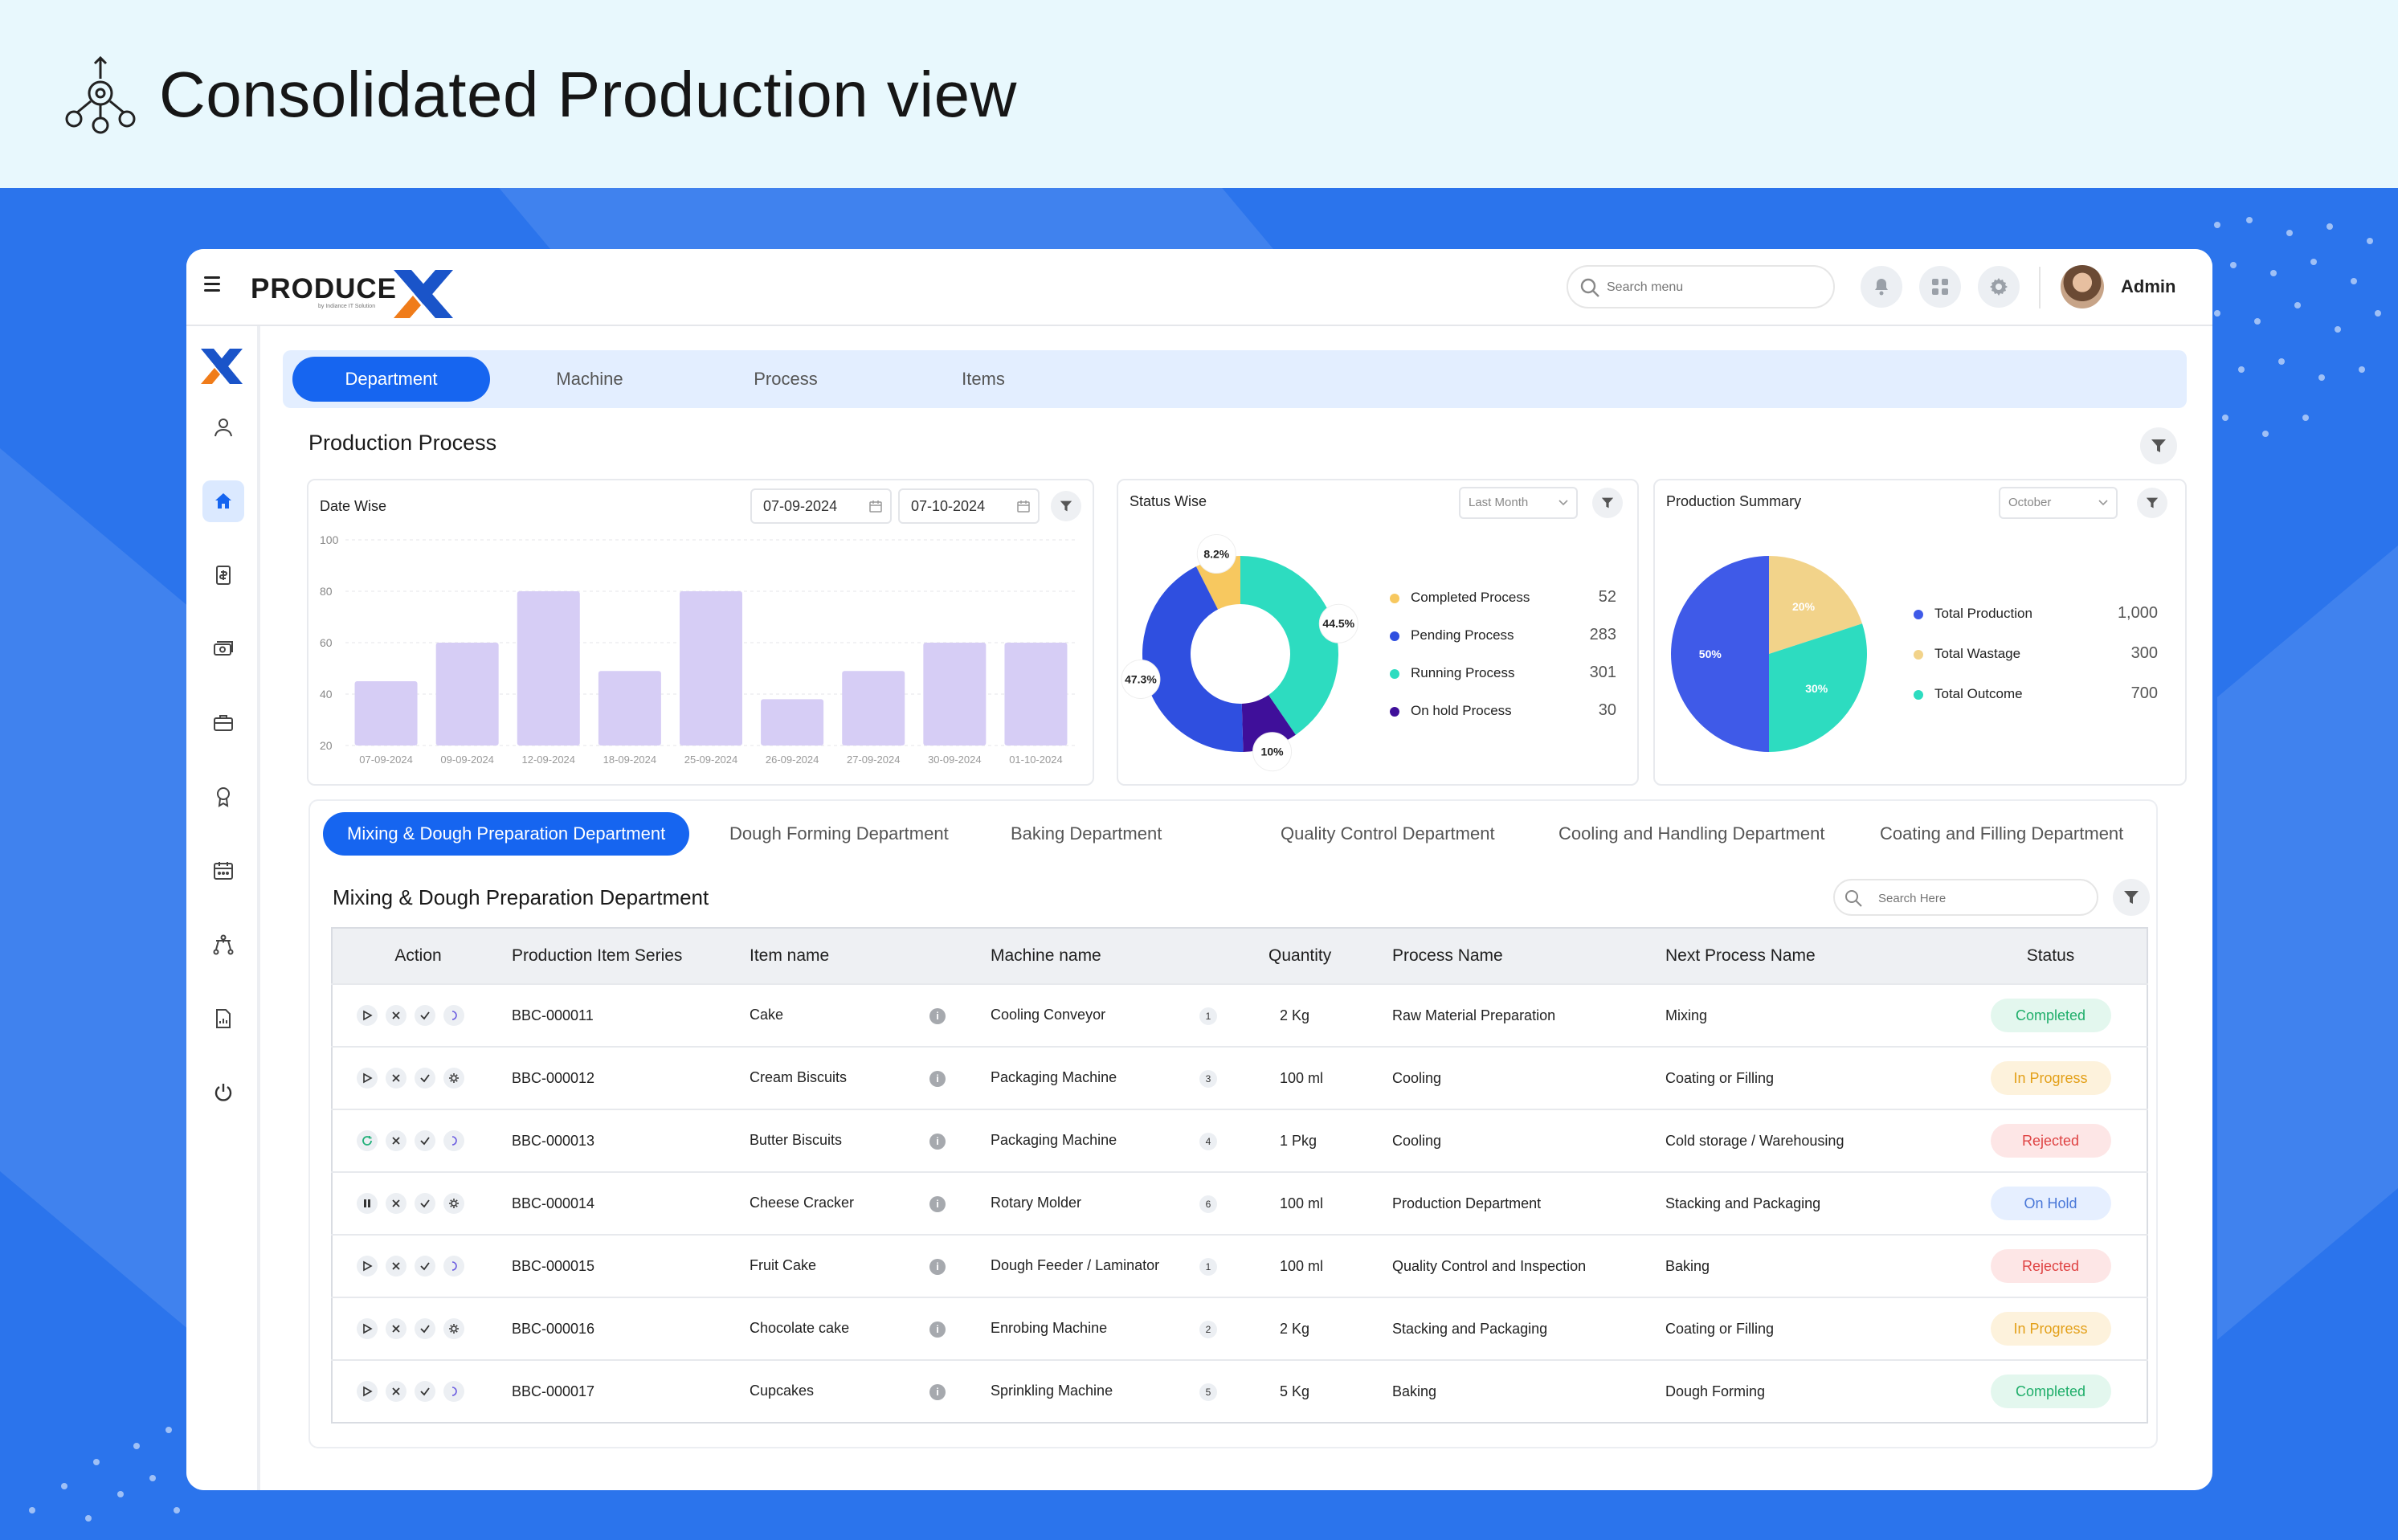  I want to click on sidebar-item-workflow, so click(223, 945).